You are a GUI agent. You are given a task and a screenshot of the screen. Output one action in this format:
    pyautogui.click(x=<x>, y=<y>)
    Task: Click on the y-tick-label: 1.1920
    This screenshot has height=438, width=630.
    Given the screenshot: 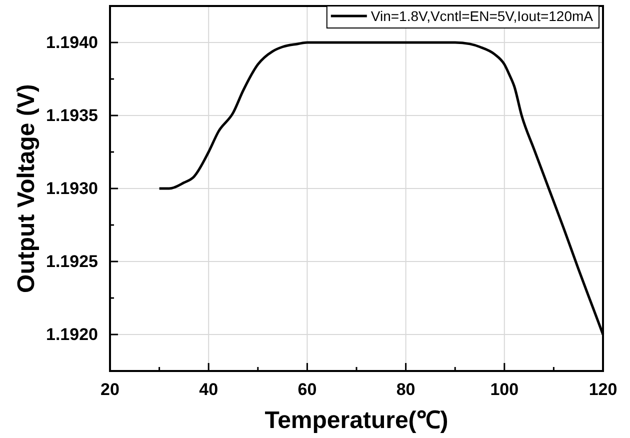 What is the action you would take?
    pyautogui.click(x=72, y=334)
    